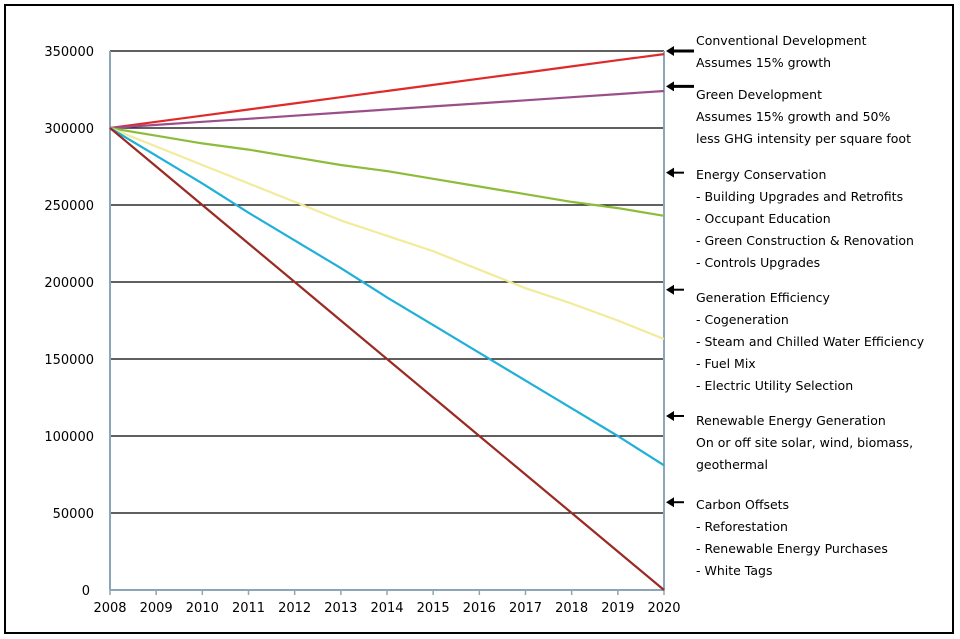  Describe the element at coordinates (69, 52) in the screenshot. I see `y-tick-label: 350000` at that location.